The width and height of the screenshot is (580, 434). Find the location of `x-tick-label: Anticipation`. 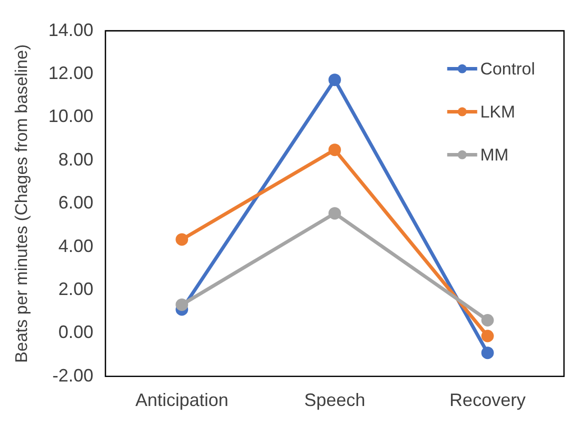

x-tick-label: Anticipation is located at coordinates (181, 400).